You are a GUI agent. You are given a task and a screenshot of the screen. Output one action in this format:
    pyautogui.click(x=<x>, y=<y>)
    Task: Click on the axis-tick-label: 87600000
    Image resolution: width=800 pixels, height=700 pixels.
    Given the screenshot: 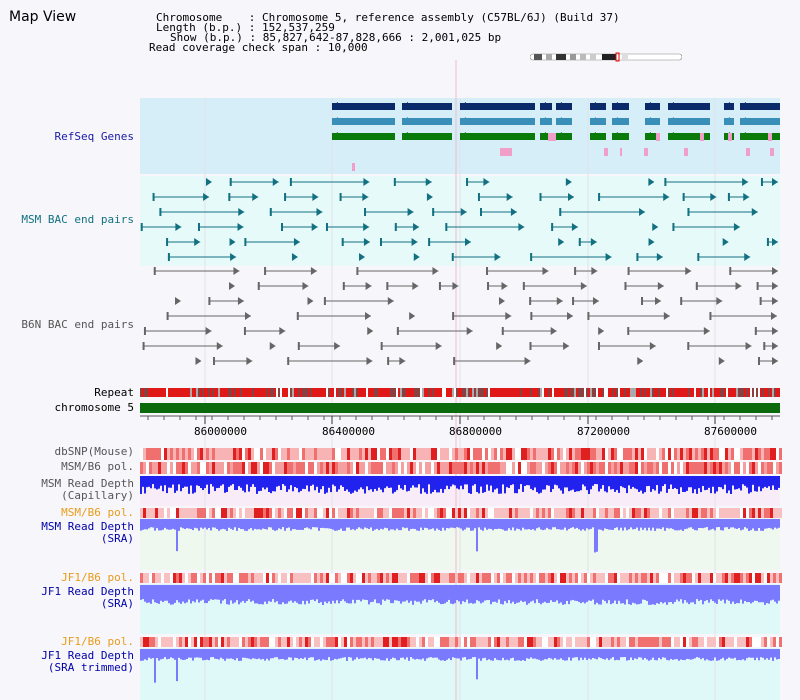 What is the action you would take?
    pyautogui.click(x=730, y=431)
    